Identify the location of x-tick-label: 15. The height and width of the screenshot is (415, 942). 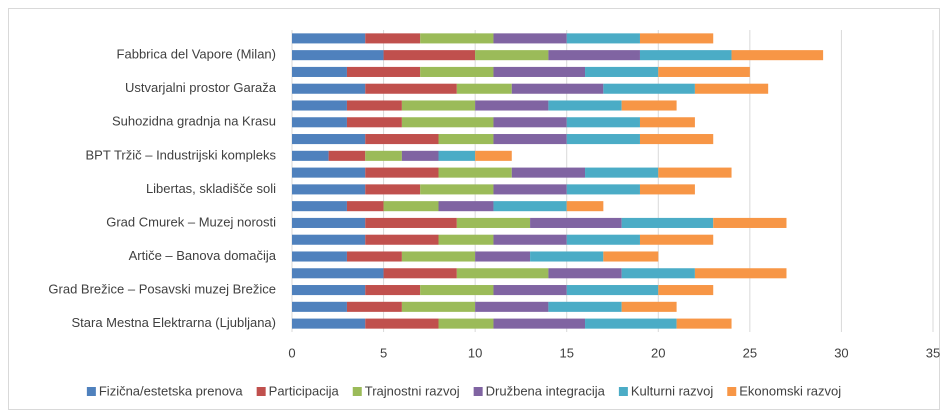
(566, 352).